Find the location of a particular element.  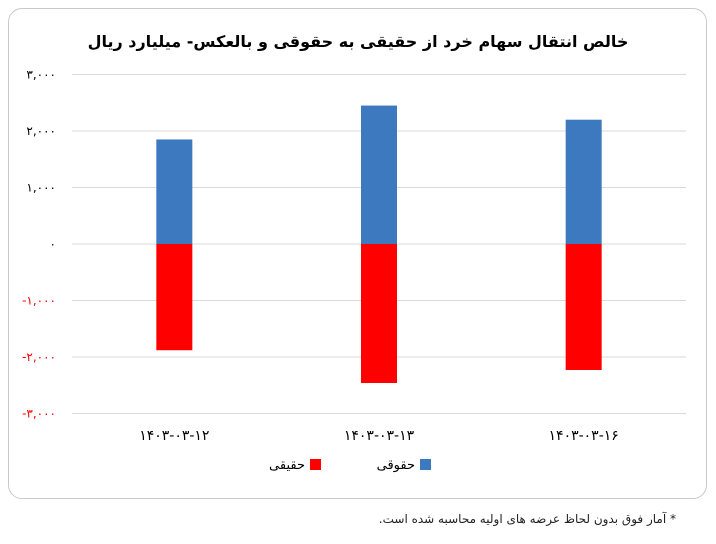

y-tick-label: ۱,۰۰۰ is located at coordinates (41, 188).